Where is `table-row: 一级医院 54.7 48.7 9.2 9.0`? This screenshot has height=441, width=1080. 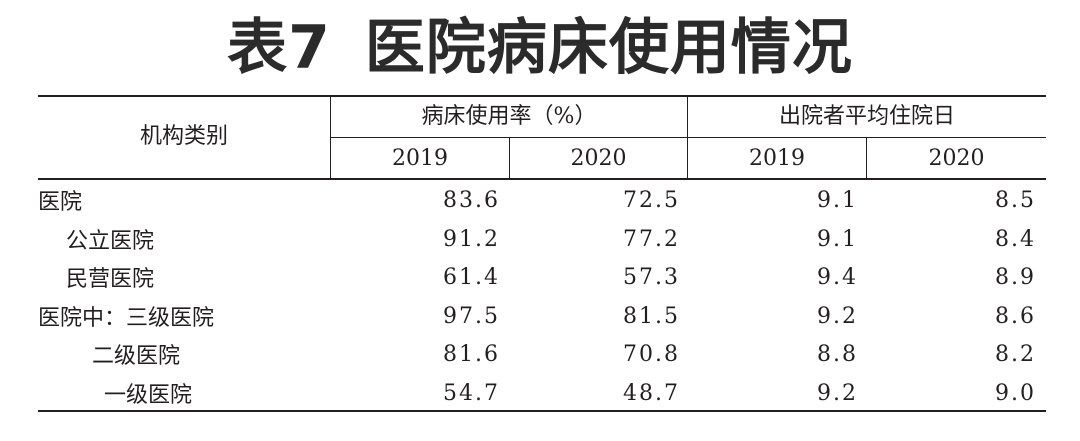
table-row: 一级医院 54.7 48.7 9.2 9.0 is located at coordinates (542, 396).